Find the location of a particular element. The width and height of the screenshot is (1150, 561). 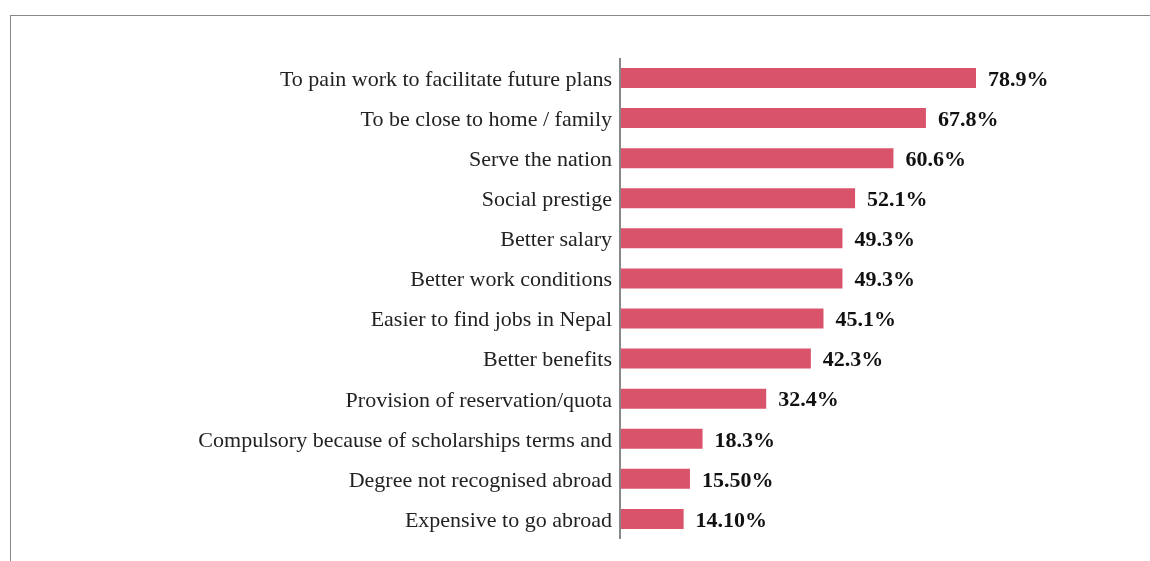

y-tick-label: Better work conditions is located at coordinates (511, 279).